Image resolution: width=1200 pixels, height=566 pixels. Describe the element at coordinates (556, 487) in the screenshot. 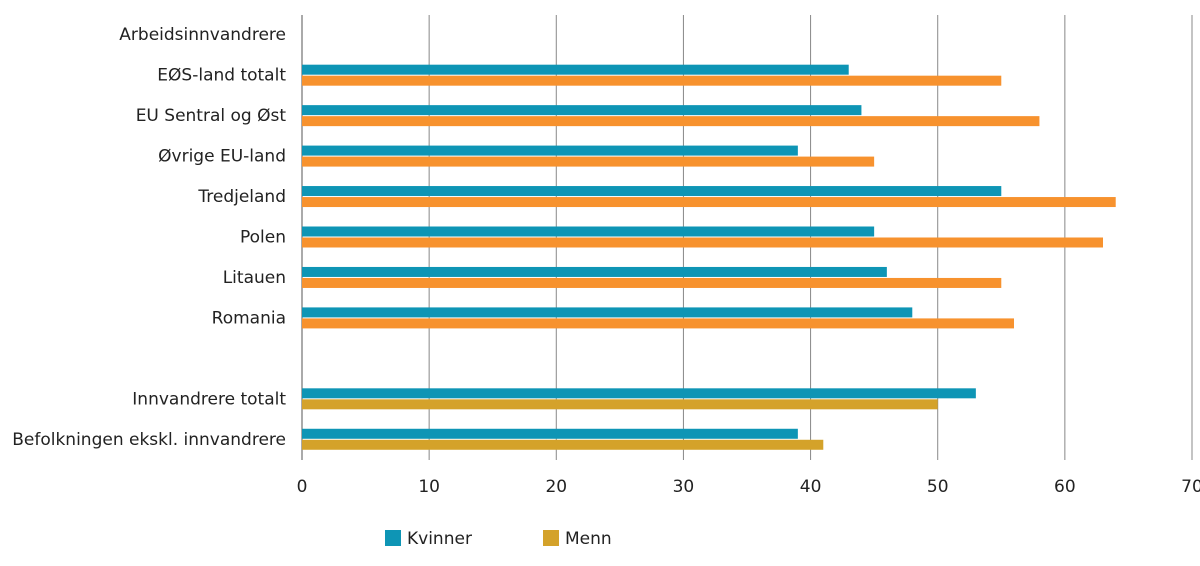

I see `x-tick-label: 20` at that location.